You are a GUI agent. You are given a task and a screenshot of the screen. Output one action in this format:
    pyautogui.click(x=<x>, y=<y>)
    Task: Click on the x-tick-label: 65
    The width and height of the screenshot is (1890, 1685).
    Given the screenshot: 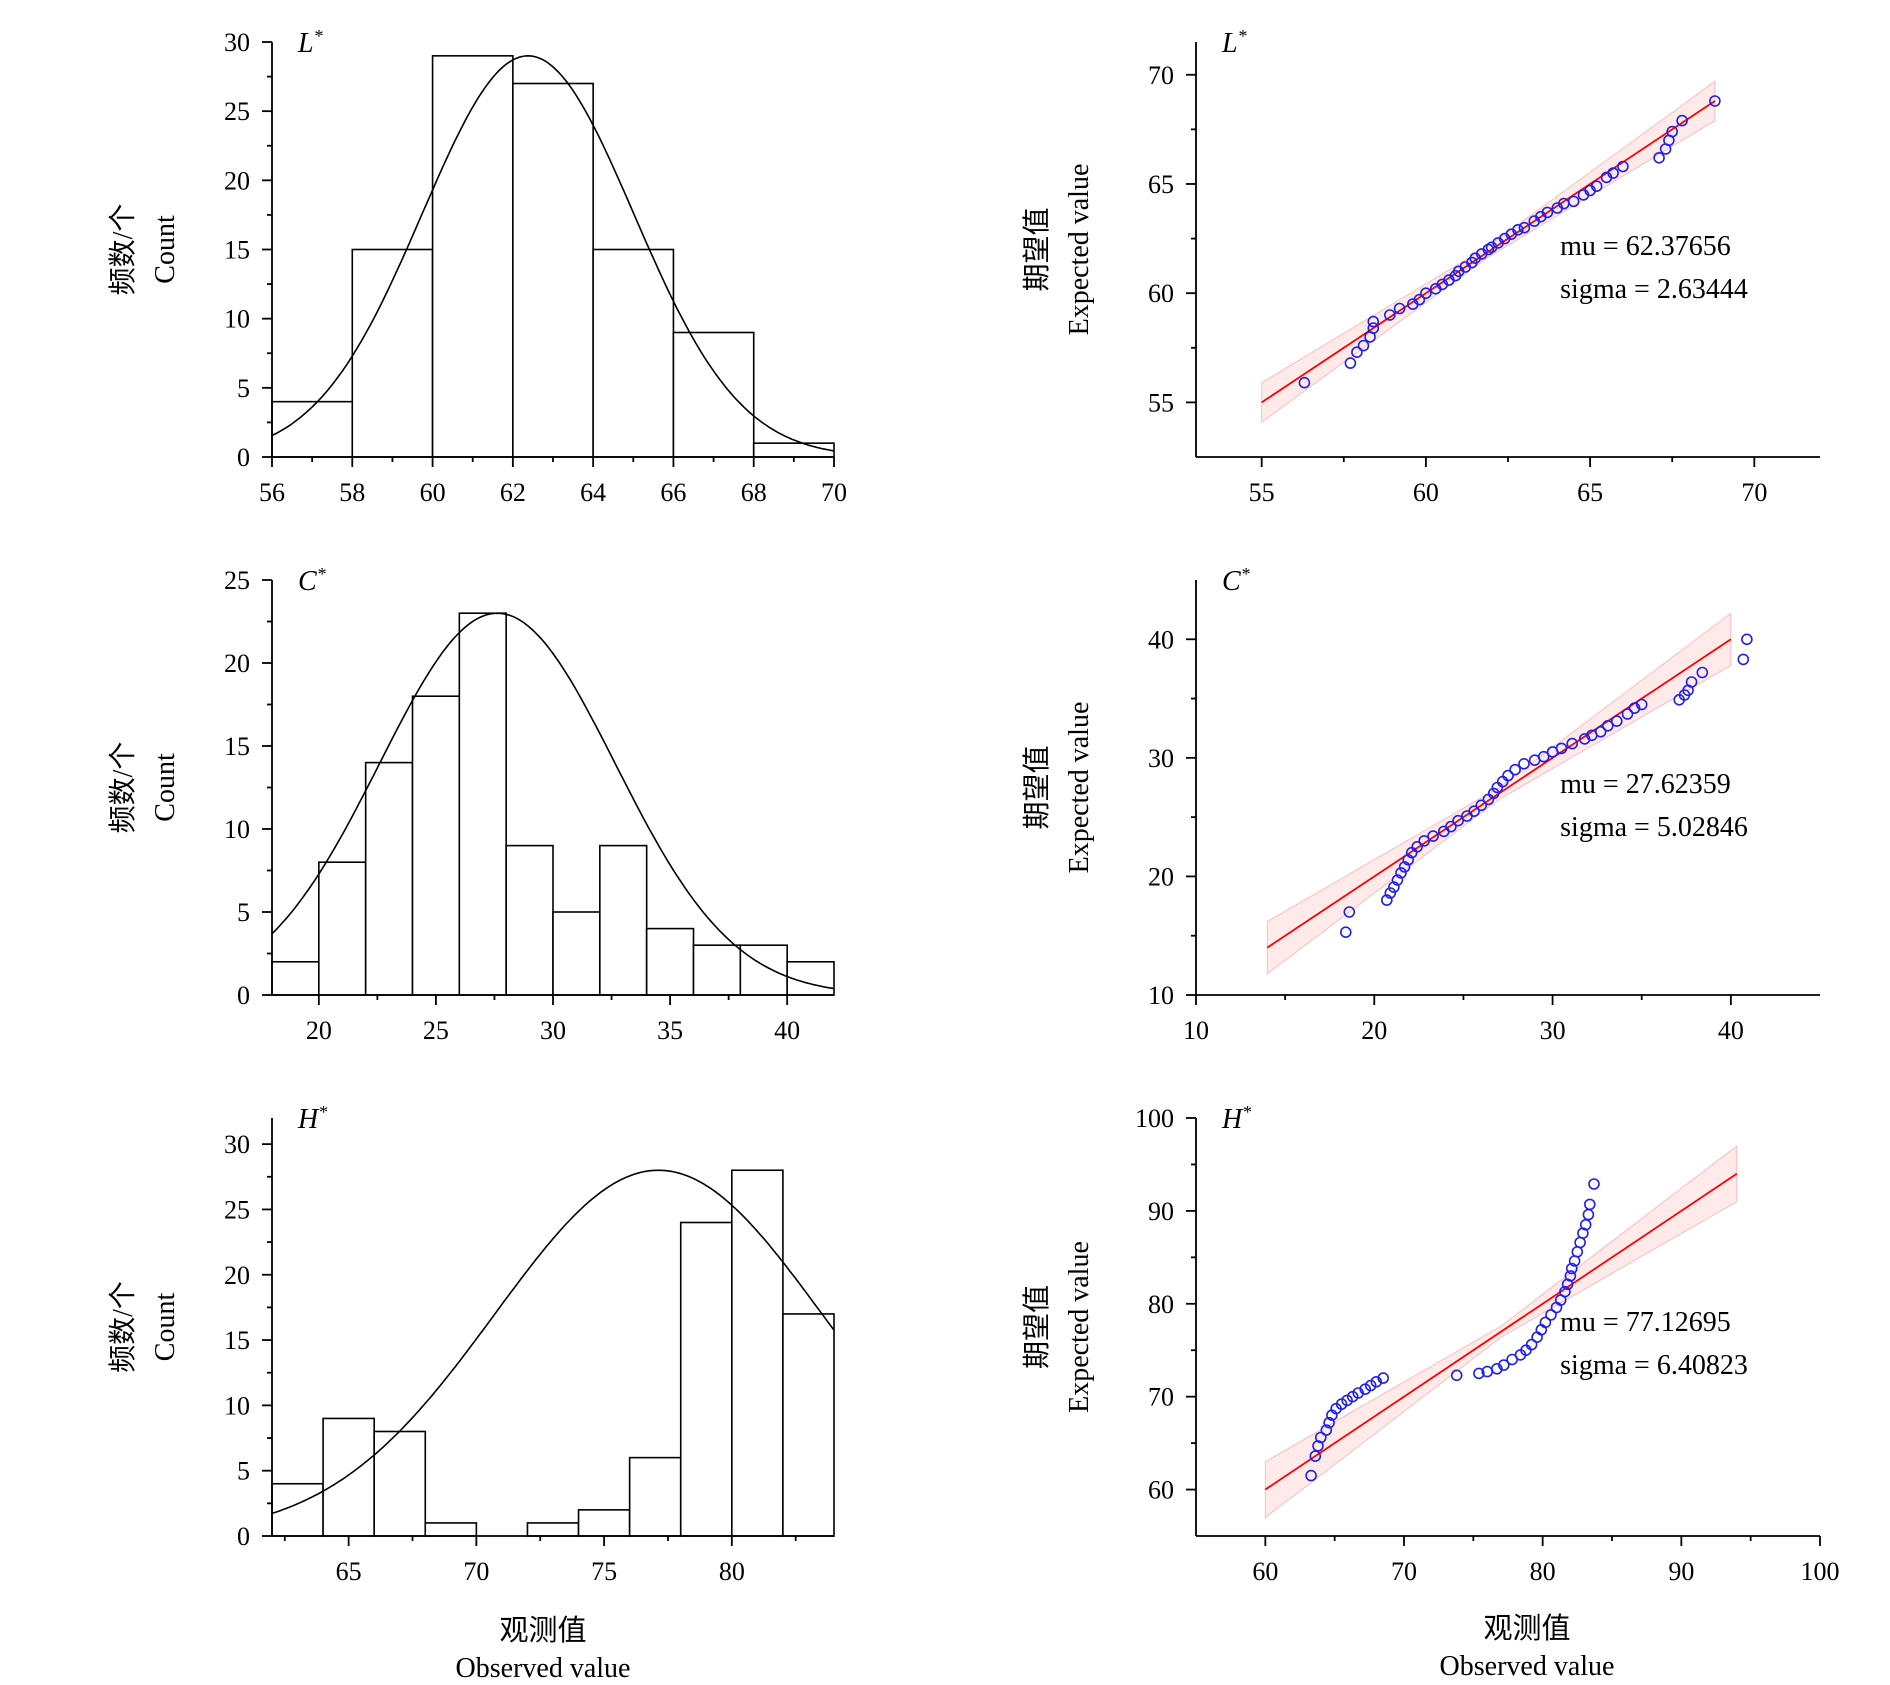 What is the action you would take?
    pyautogui.click(x=1590, y=492)
    